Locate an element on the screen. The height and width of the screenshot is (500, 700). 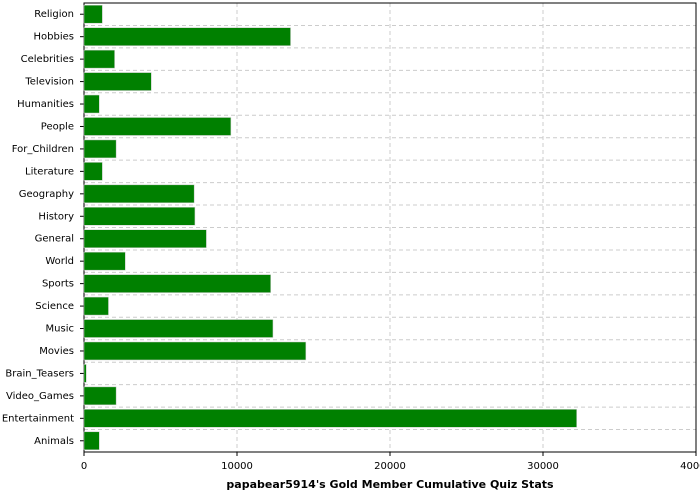
y-tick-label: For_Children is located at coordinates (43, 149).